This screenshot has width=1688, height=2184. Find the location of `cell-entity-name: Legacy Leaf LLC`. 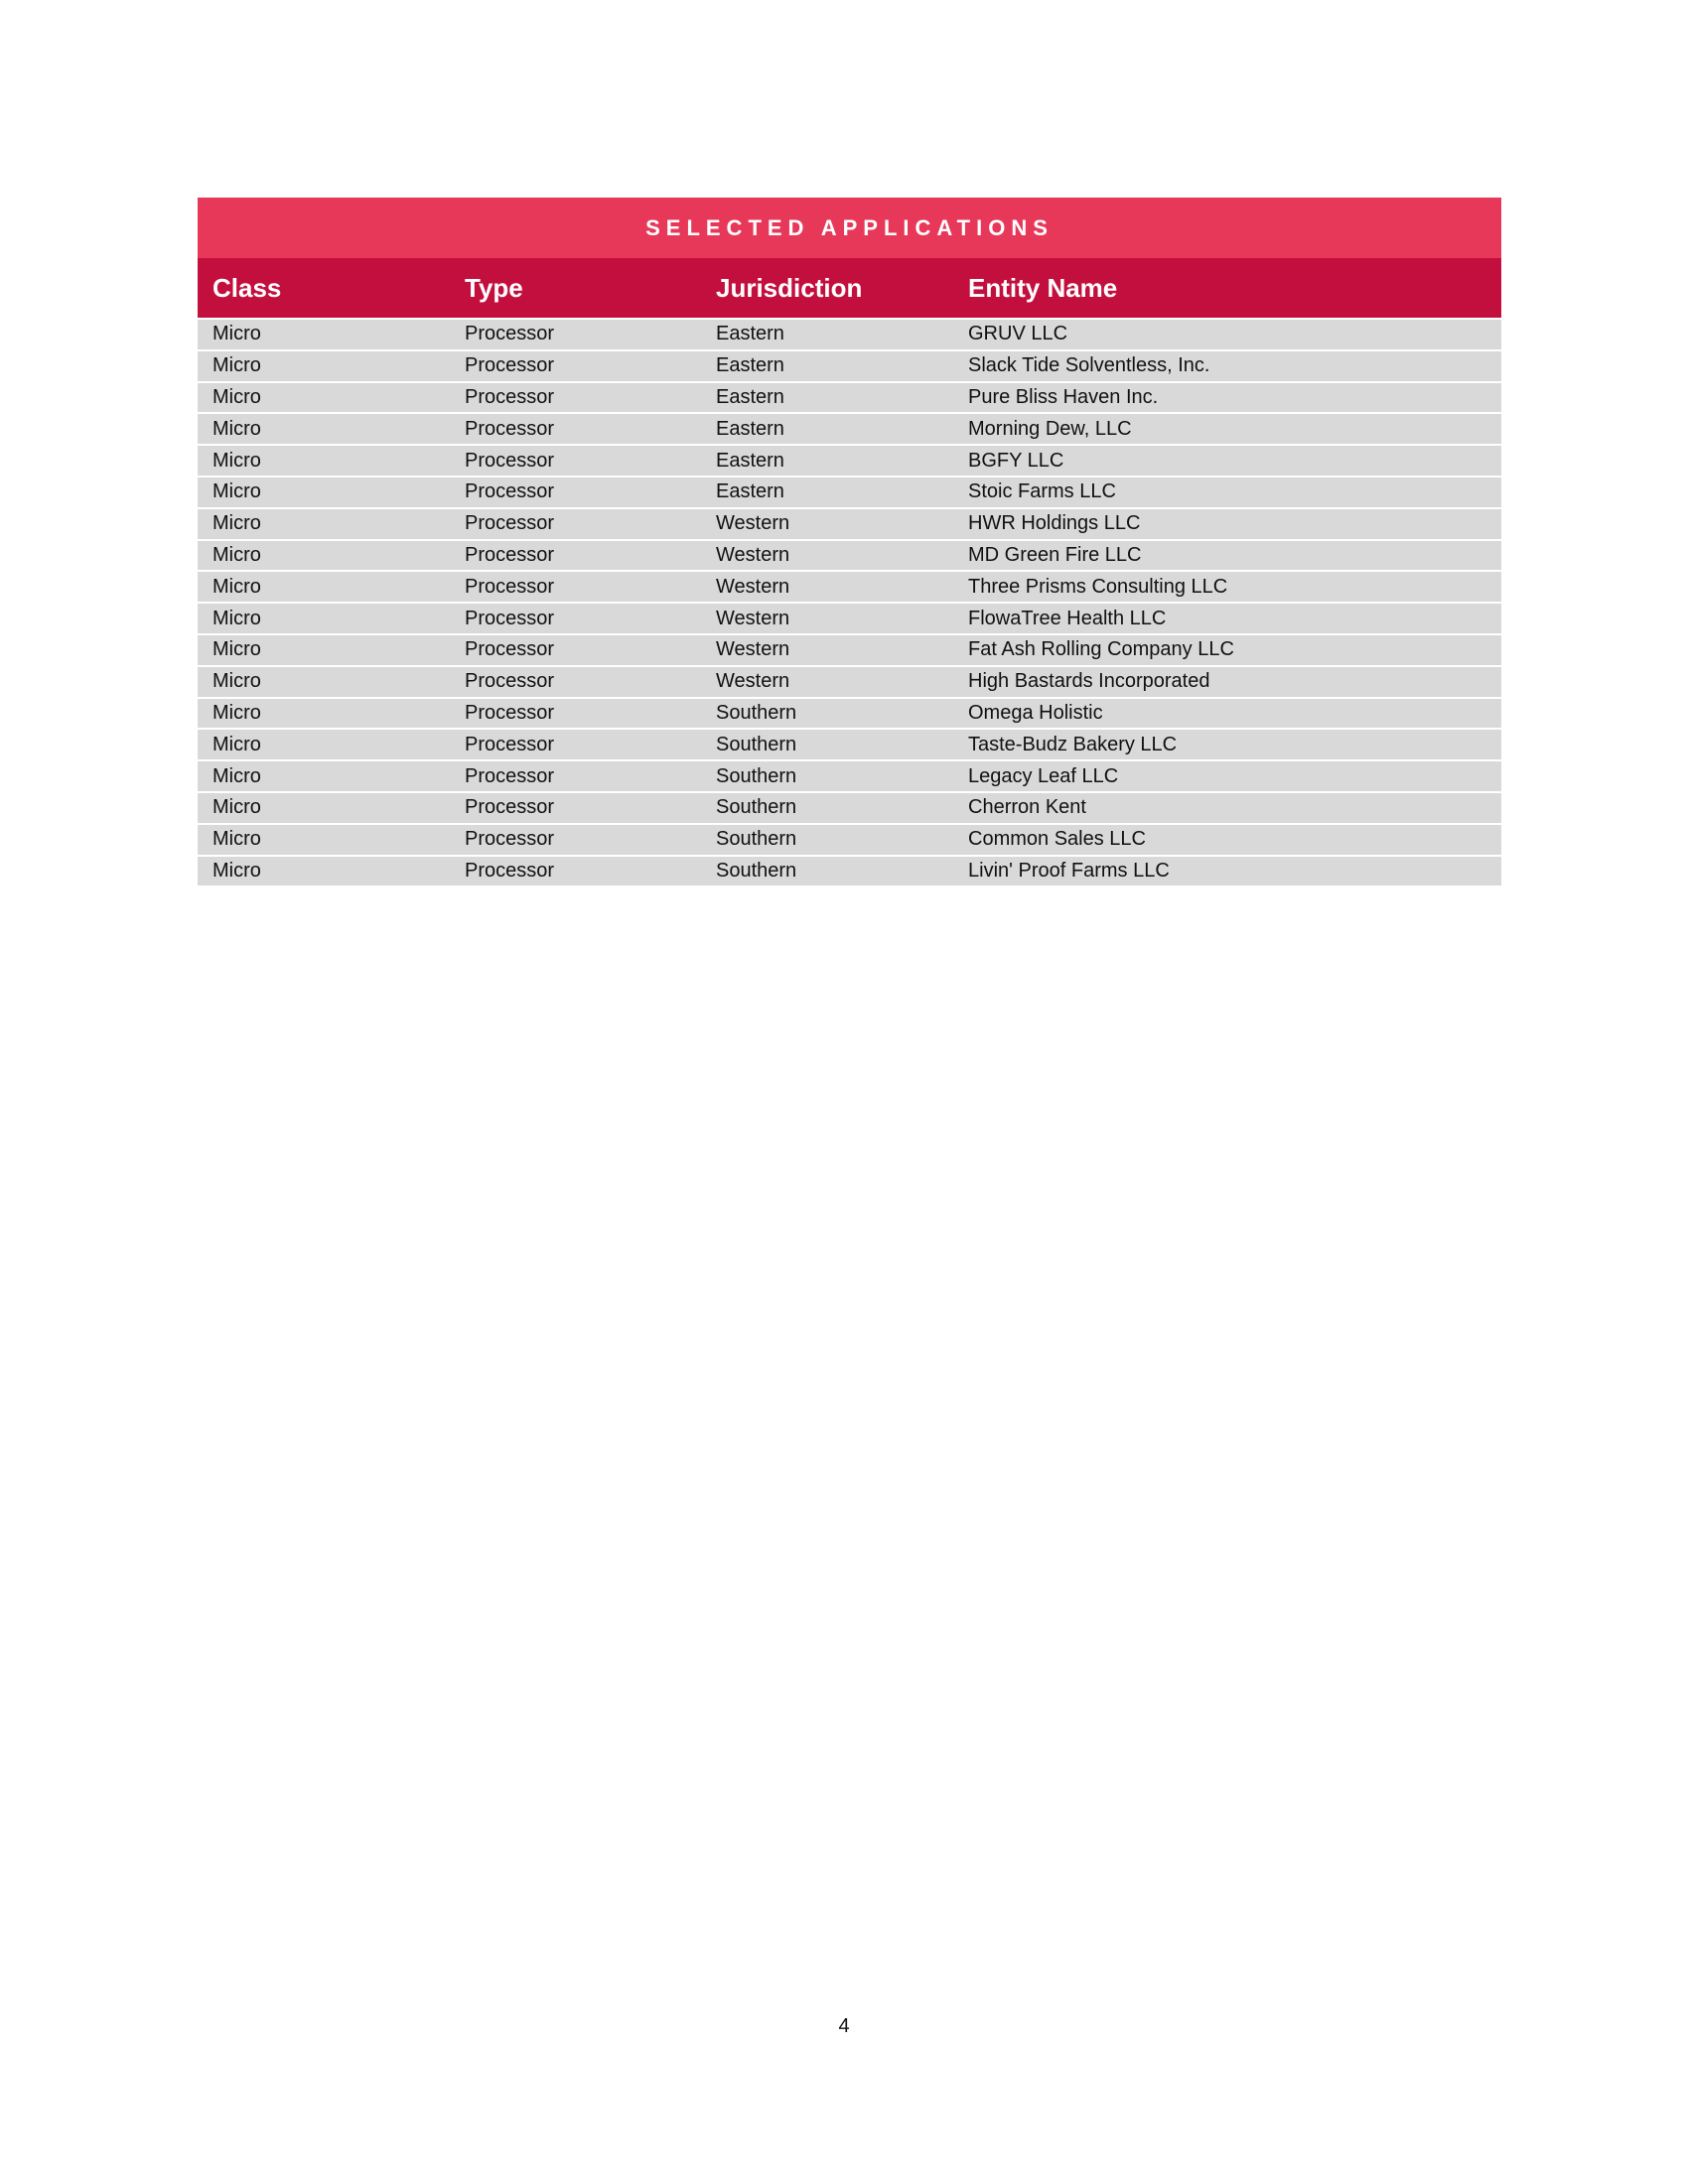

cell-entity-name: Legacy Leaf LLC is located at coordinates (1043, 775).